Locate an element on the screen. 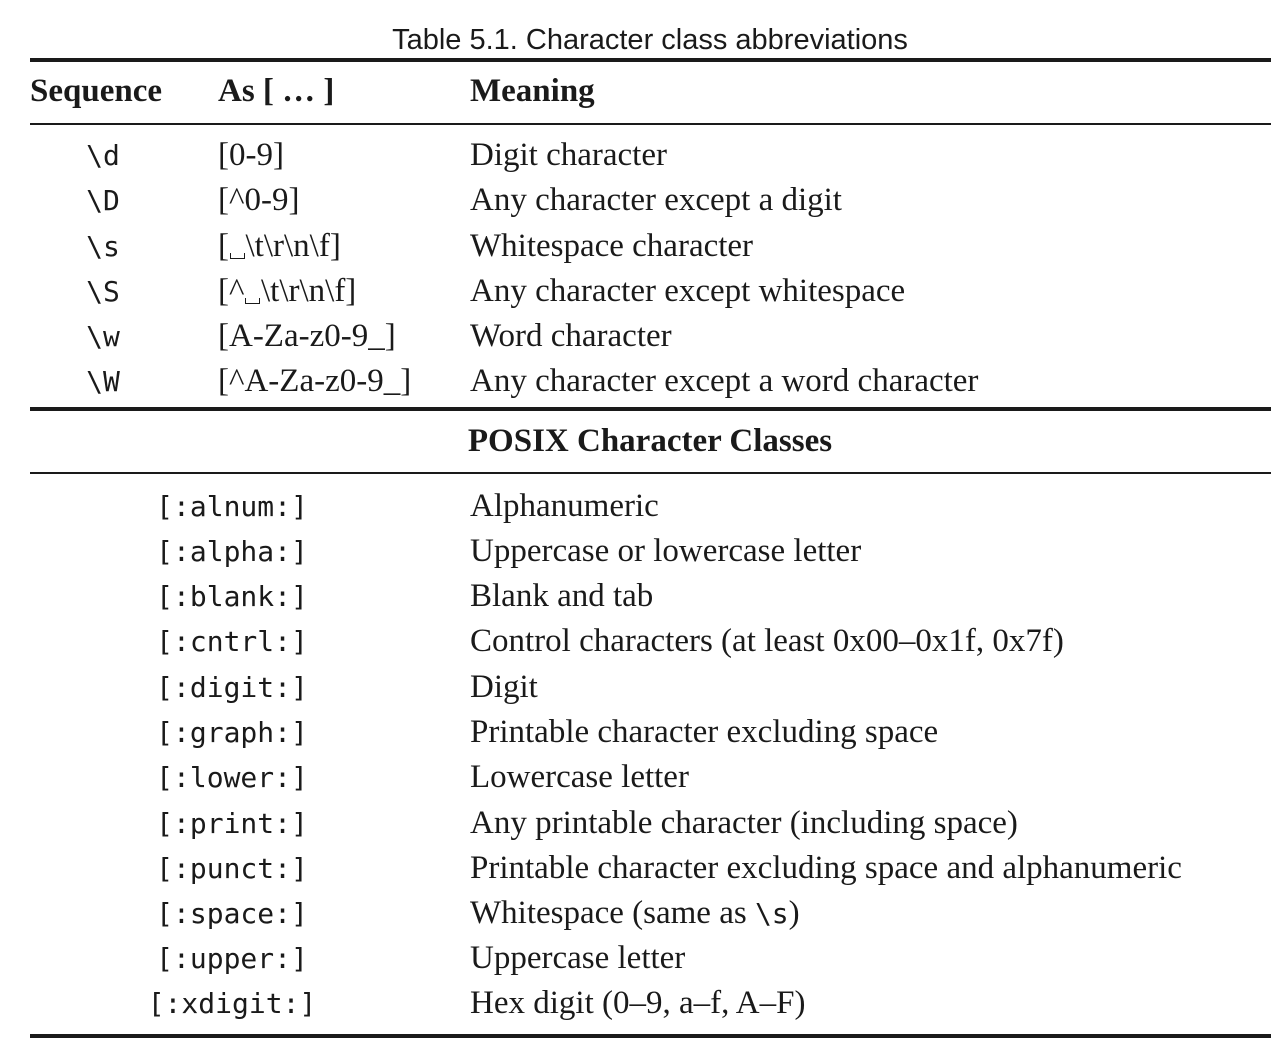 This screenshot has width=1288, height=1064. meaning-cell: Blank and tab is located at coordinates (562, 596).